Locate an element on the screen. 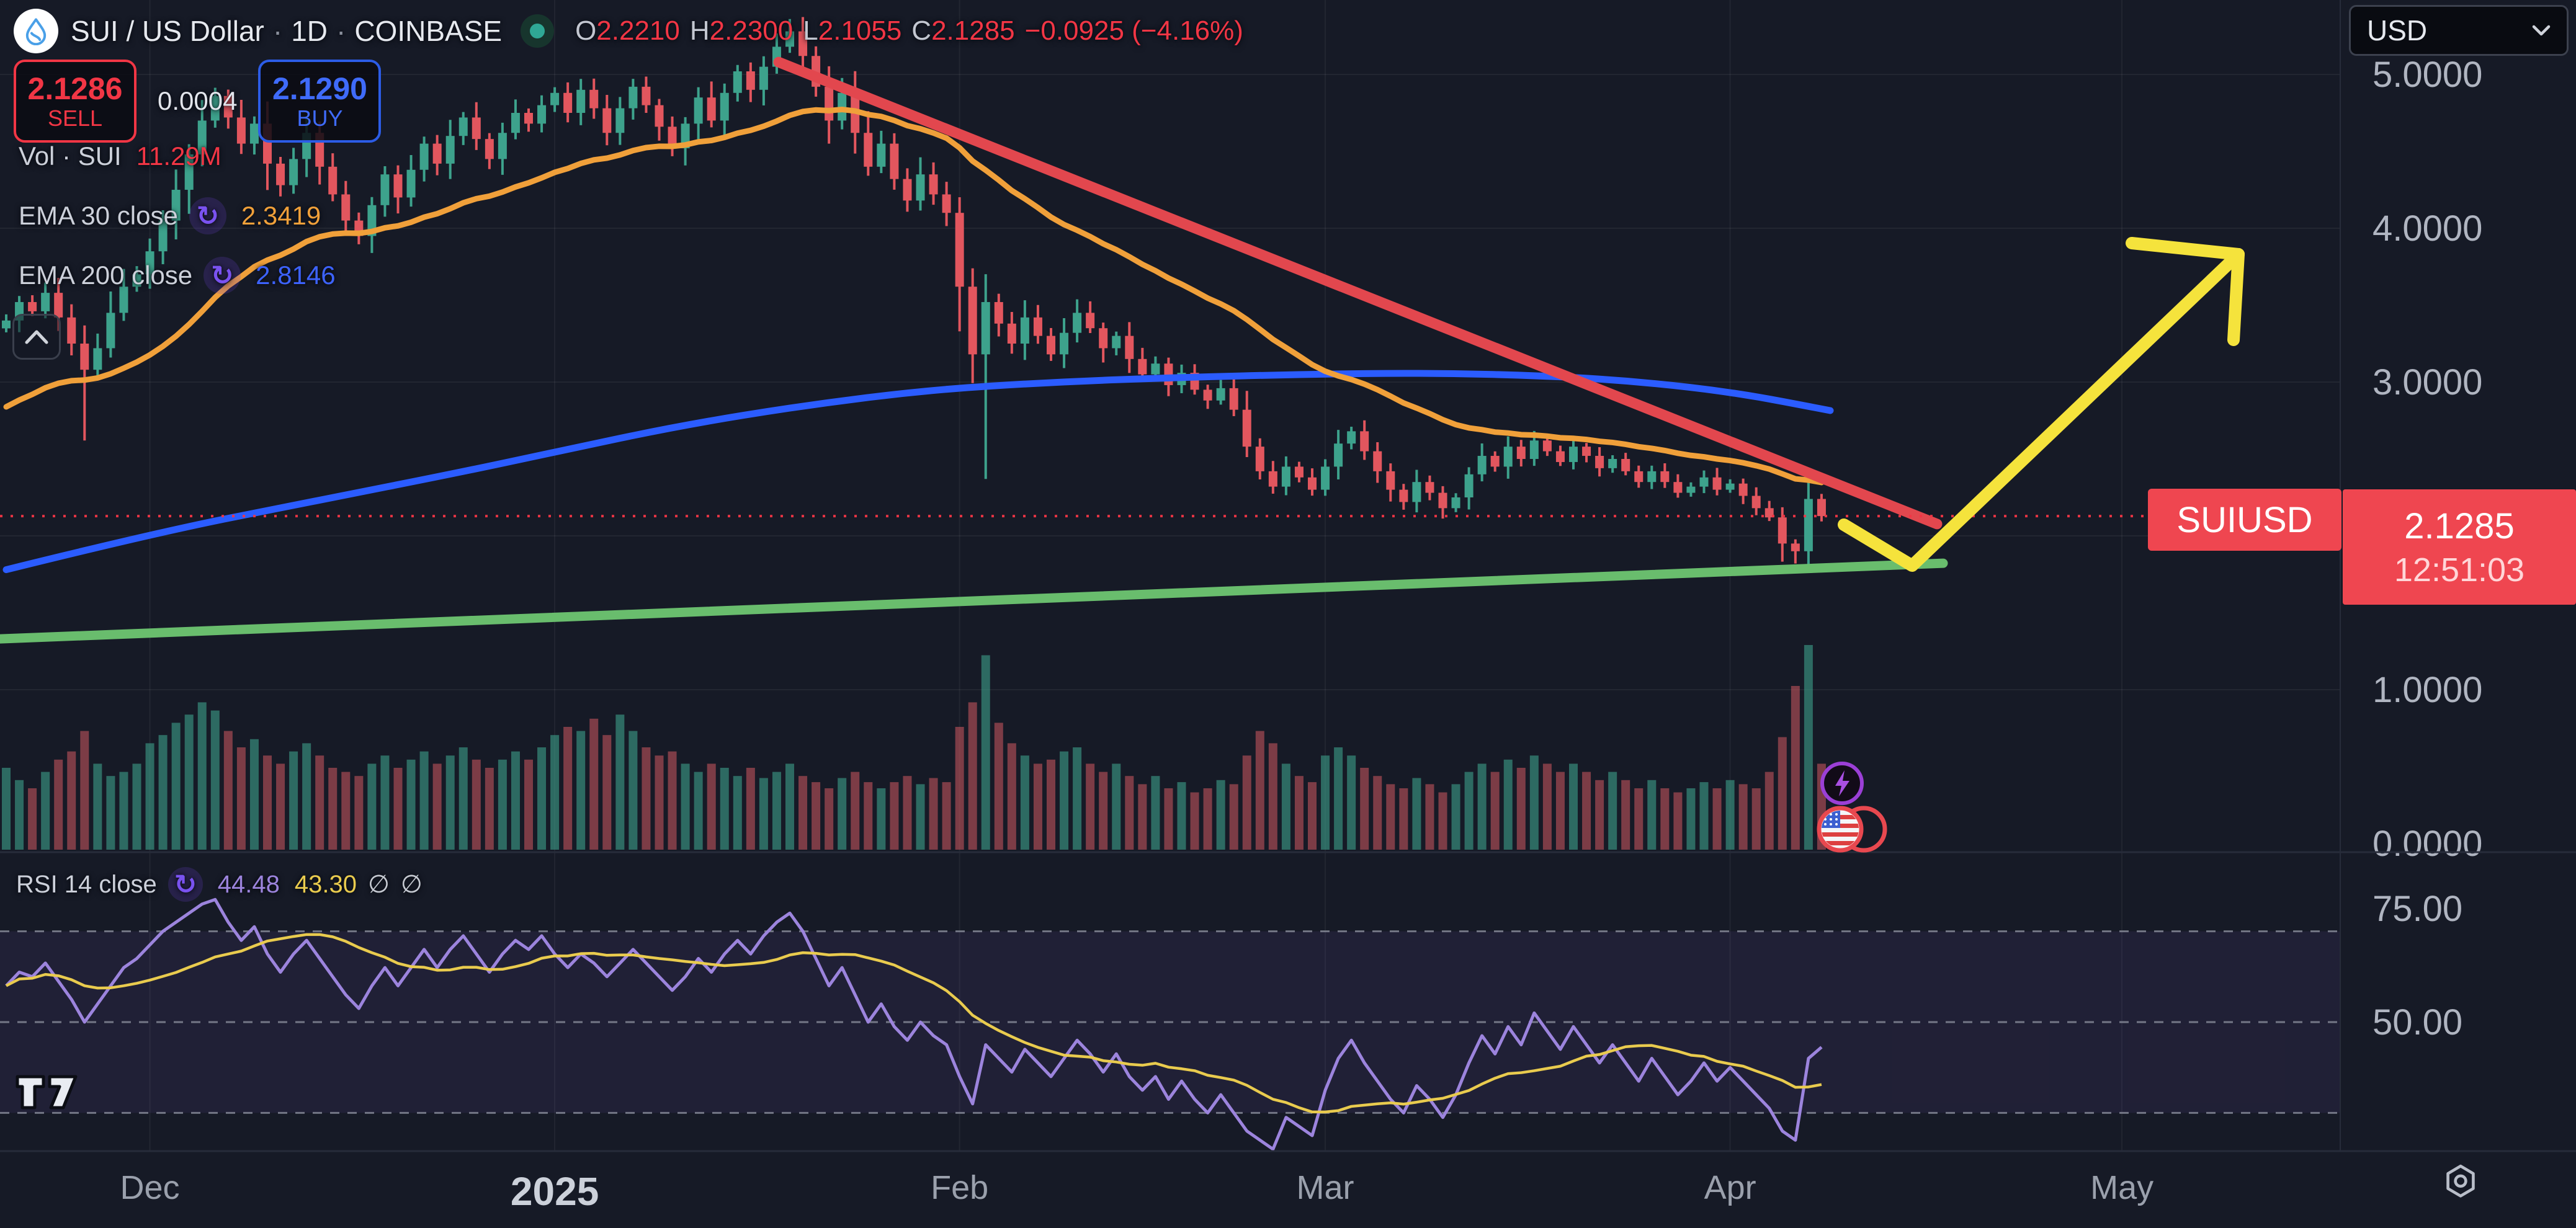  open-value: 2.2210 is located at coordinates (638, 31).